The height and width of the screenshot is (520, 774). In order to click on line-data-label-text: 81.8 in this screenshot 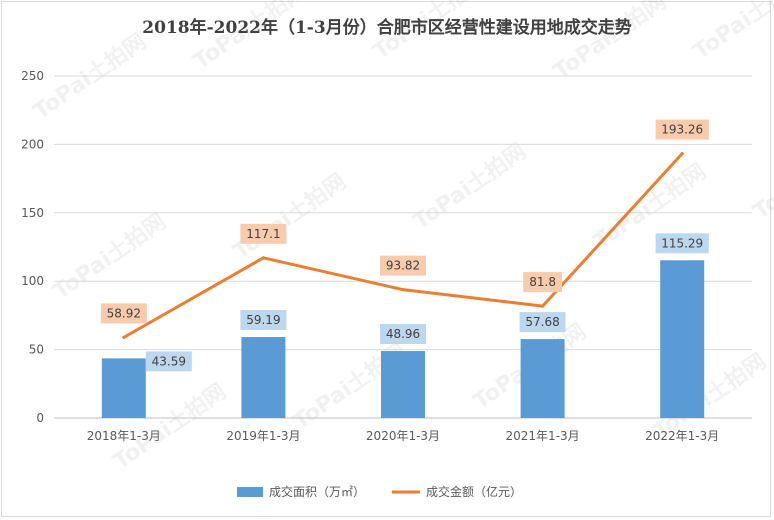, I will do `click(542, 282)`.